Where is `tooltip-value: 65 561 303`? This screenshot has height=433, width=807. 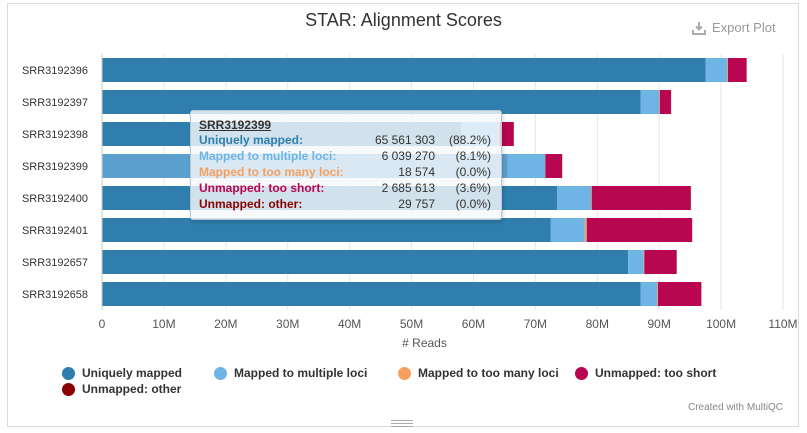
tooltip-value: 65 561 303 is located at coordinates (404, 140).